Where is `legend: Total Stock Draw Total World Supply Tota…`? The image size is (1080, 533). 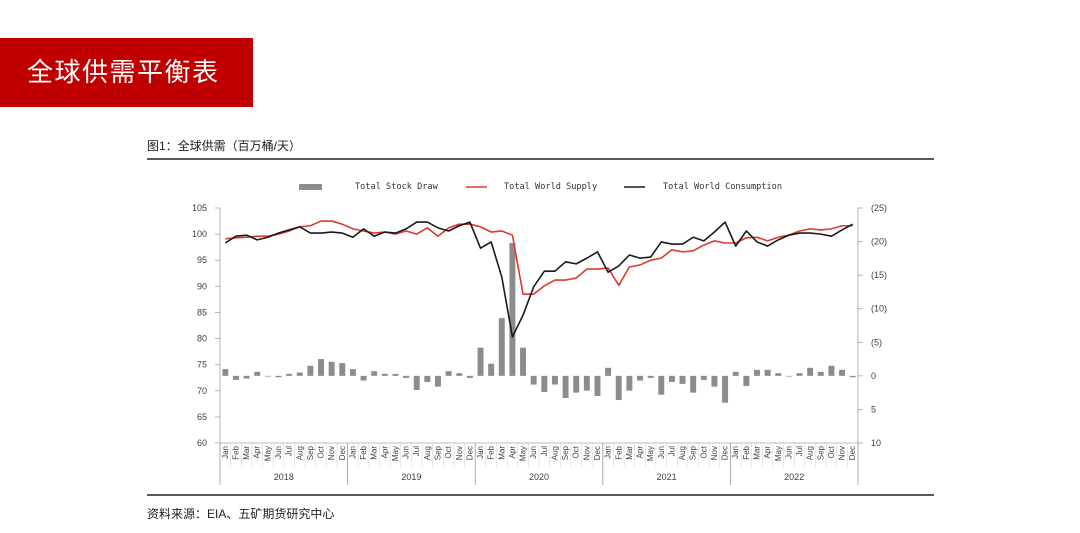
legend: Total Stock Draw Total World Supply Tota… is located at coordinates (540, 187).